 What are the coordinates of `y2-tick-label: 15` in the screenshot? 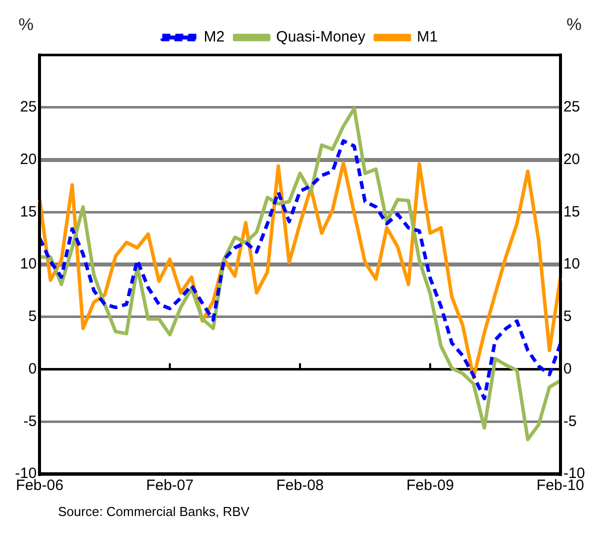 It's located at (571, 211).